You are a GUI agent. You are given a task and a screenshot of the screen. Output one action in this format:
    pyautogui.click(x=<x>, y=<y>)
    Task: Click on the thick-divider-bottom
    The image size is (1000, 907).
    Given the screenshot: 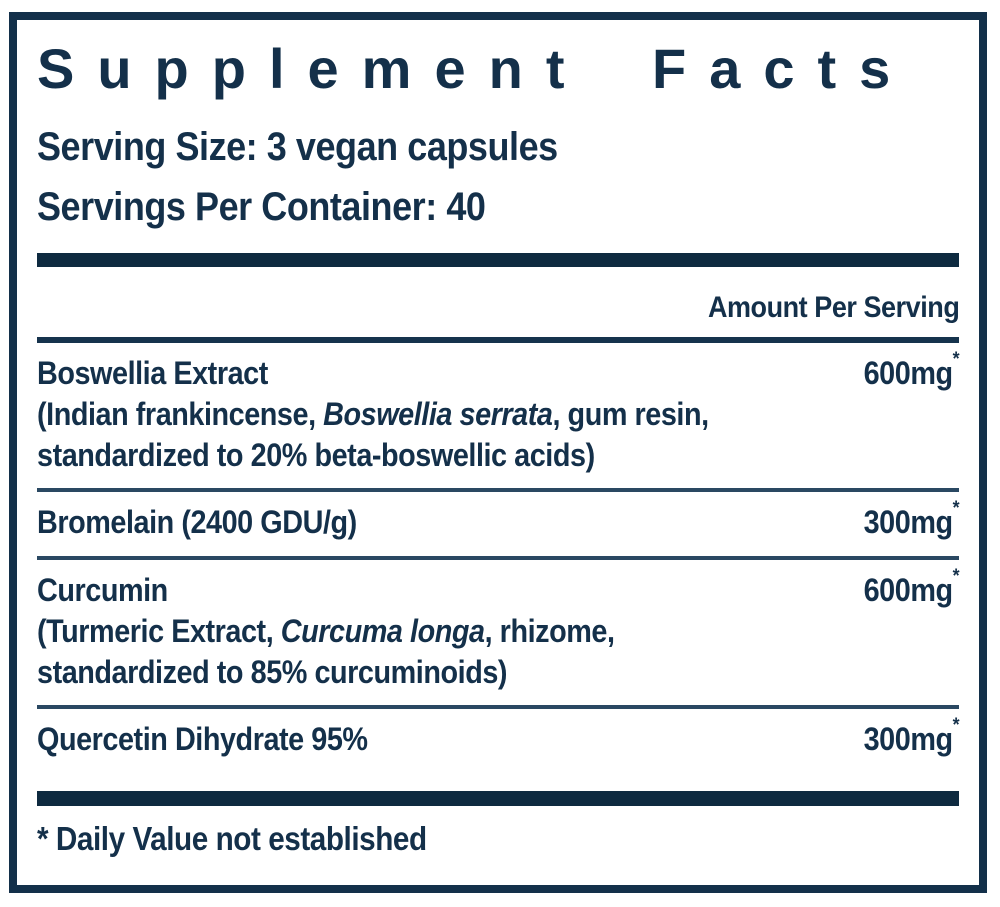 What is the action you would take?
    pyautogui.click(x=498, y=798)
    